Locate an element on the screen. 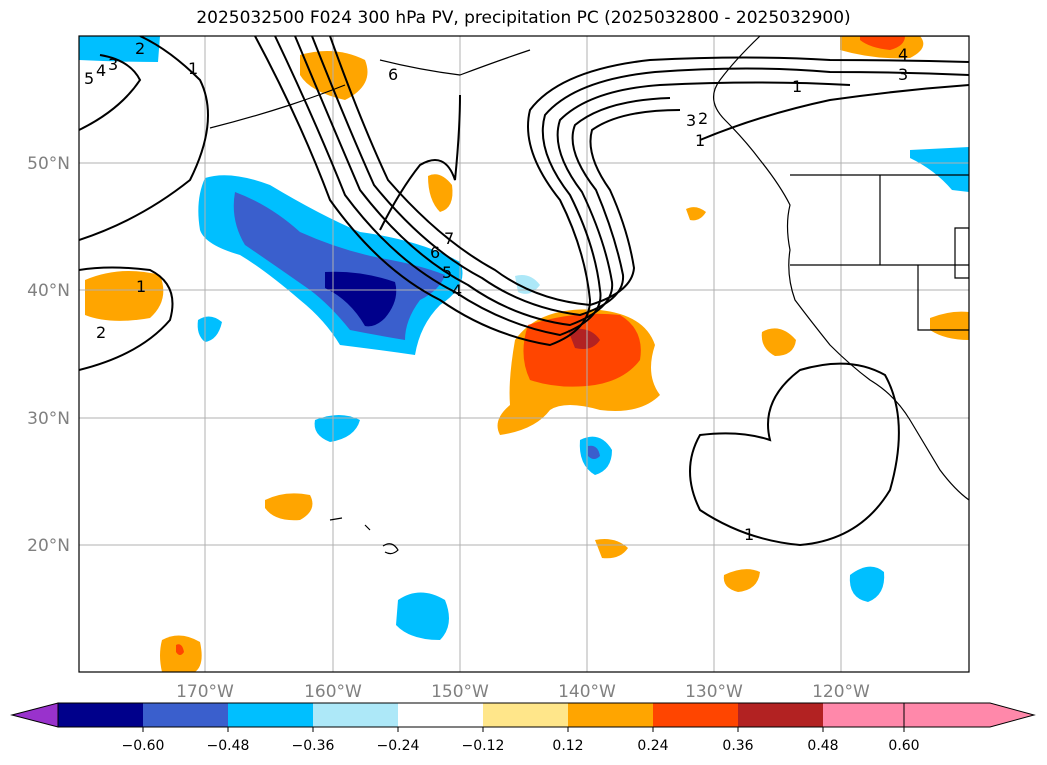 The image size is (1047, 765). precip-neg-ne is located at coordinates (939, 169).